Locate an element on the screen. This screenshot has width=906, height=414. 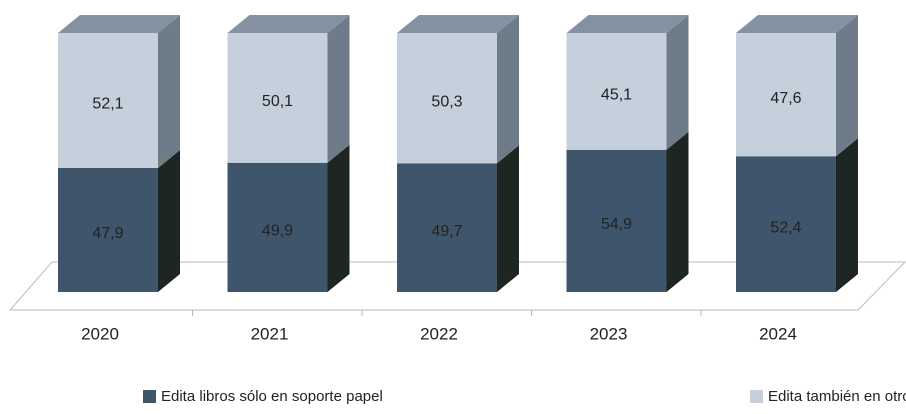
value-label: 49,7 is located at coordinates (446, 231).